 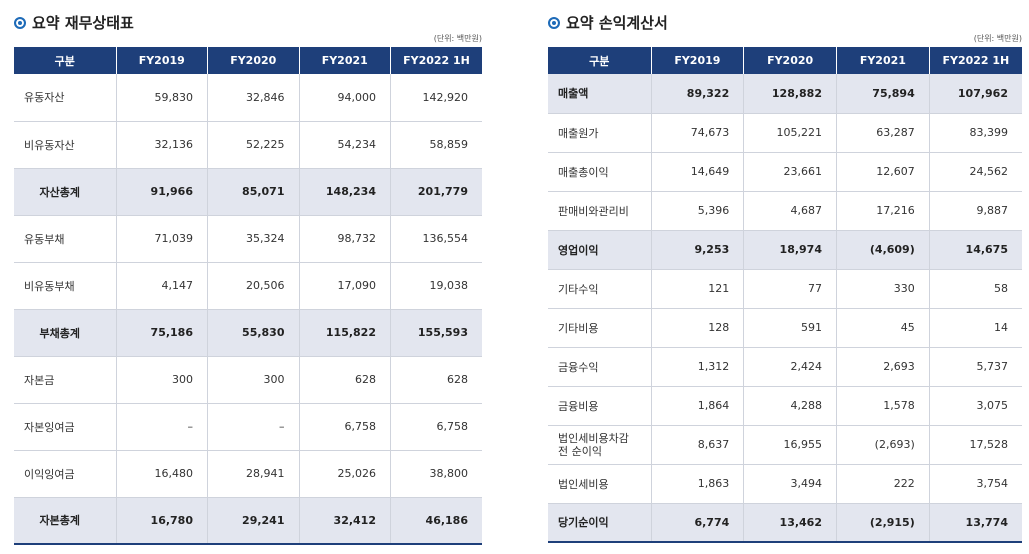 What do you see at coordinates (790, 211) in the screenshot?
I see `cell-value: 4,687` at bounding box center [790, 211].